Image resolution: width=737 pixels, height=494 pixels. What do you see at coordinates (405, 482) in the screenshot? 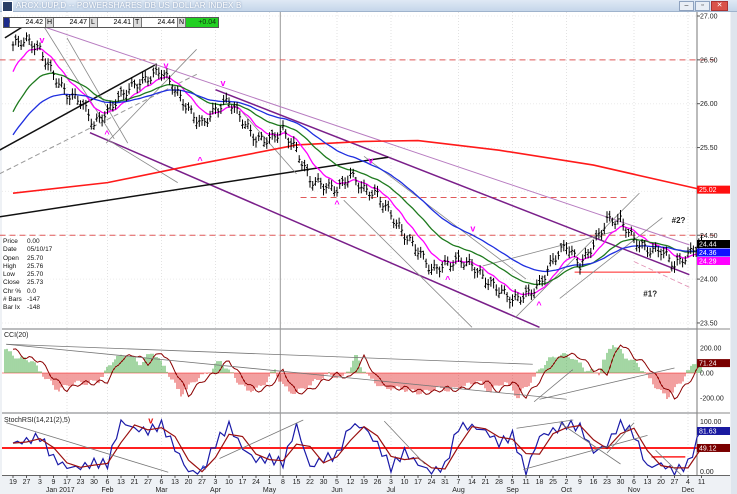
I see `date-tick-label: 10` at bounding box center [405, 482].